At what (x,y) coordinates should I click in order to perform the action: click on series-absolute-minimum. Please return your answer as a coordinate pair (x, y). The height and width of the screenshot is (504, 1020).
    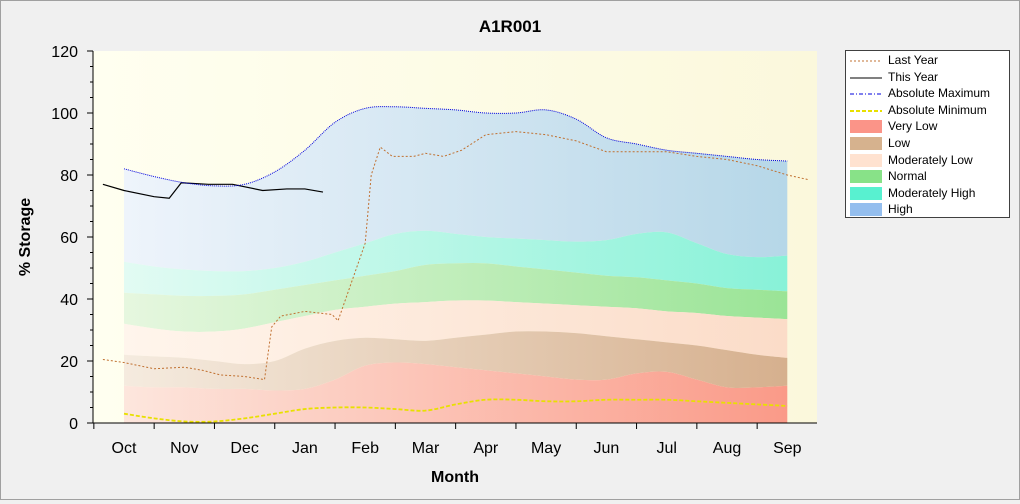
    Looking at the image, I should click on (455, 410).